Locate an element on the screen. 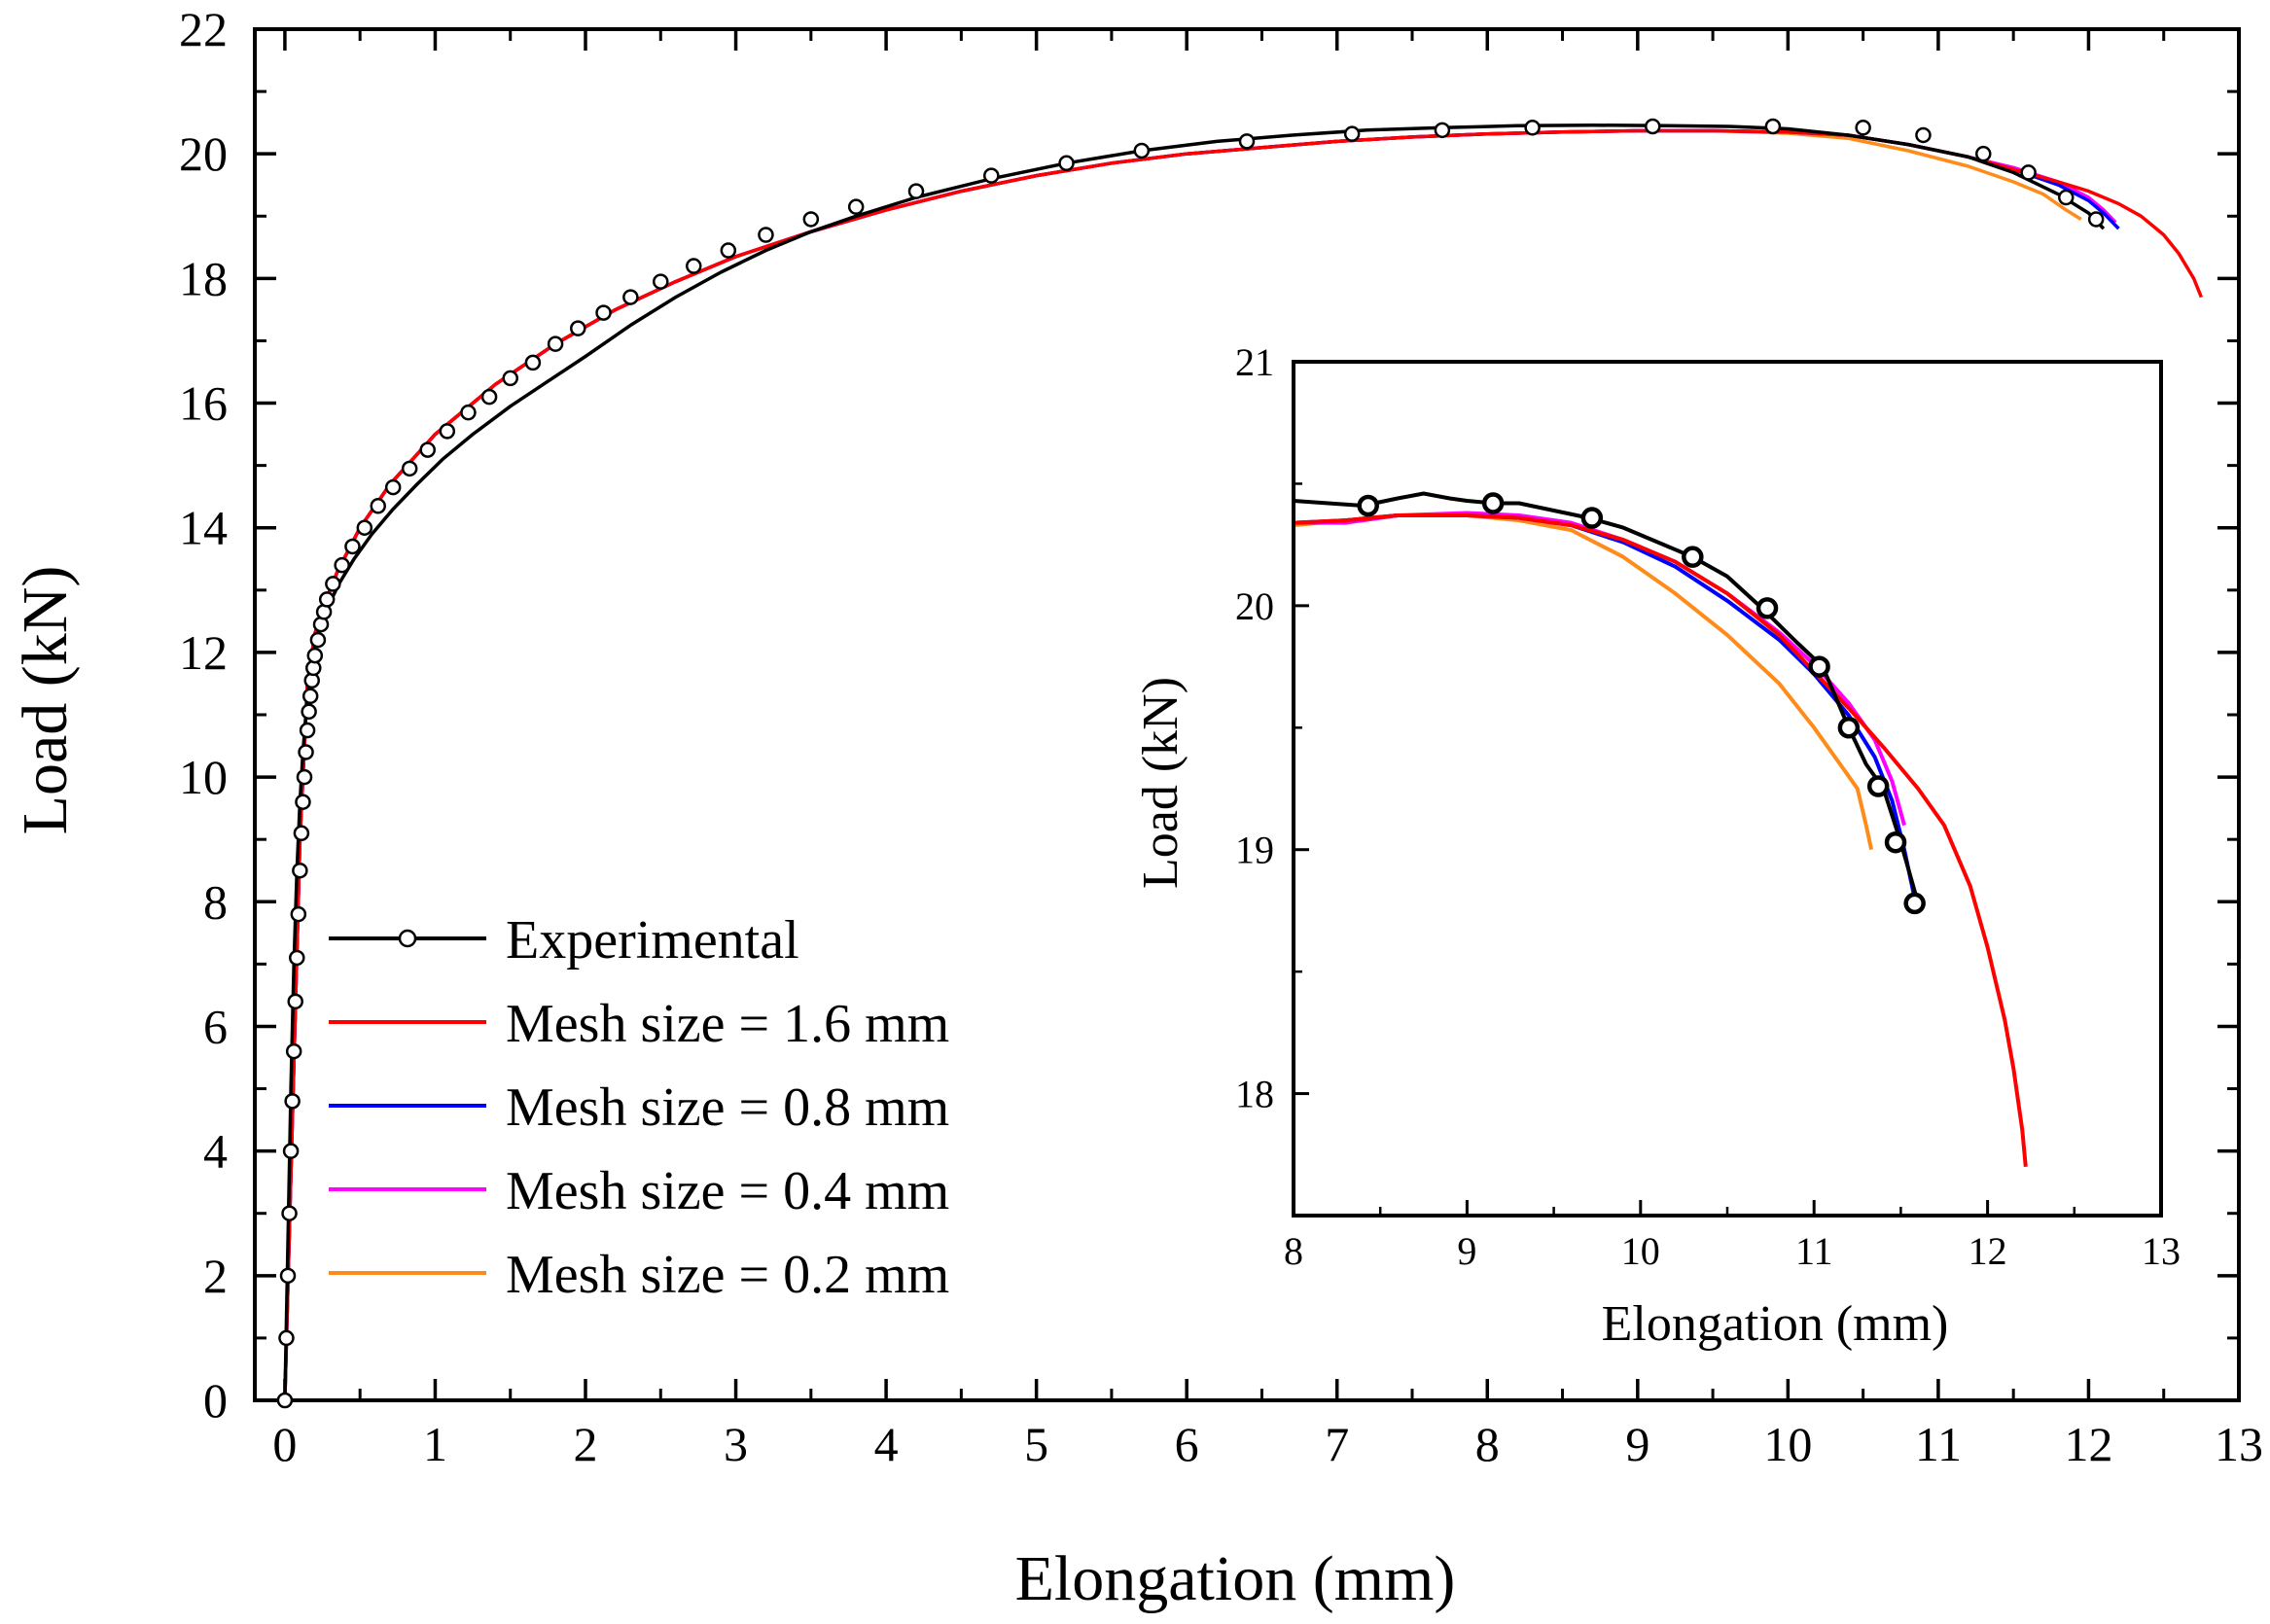  y-tick-label: 4 is located at coordinates (215, 1151).